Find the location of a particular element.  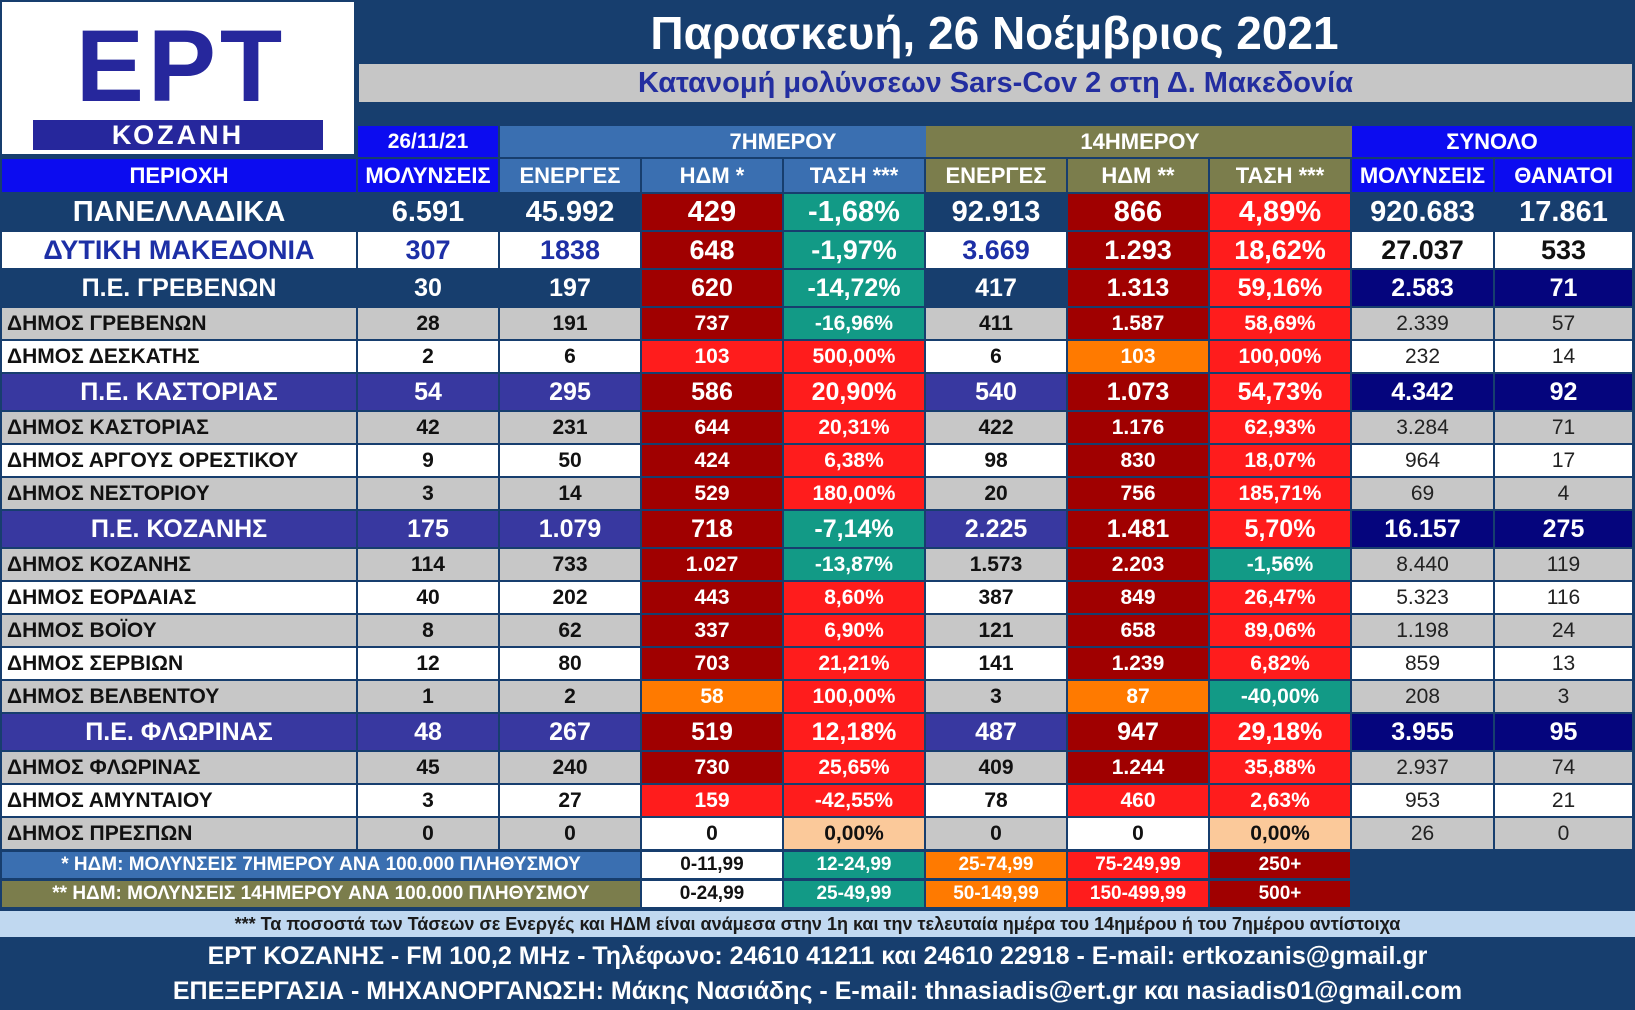

table-cell-active14: 417 is located at coordinates (996, 288).